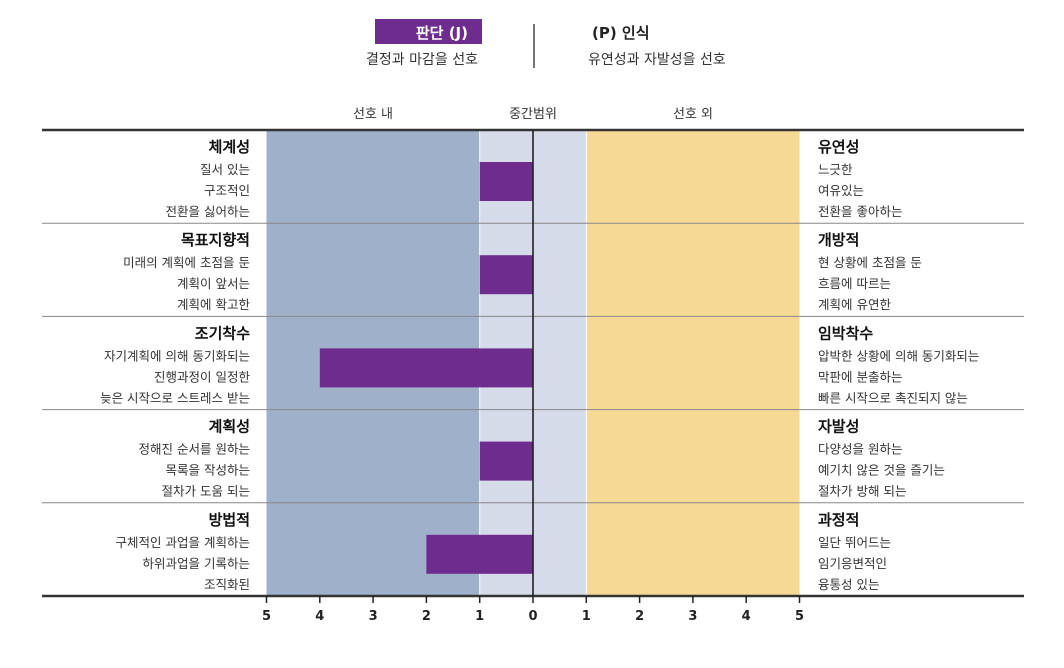 Image resolution: width=1064 pixels, height=668 pixels. What do you see at coordinates (213, 304) in the screenshot?
I see `left-trait-line: 계획에 확고한` at bounding box center [213, 304].